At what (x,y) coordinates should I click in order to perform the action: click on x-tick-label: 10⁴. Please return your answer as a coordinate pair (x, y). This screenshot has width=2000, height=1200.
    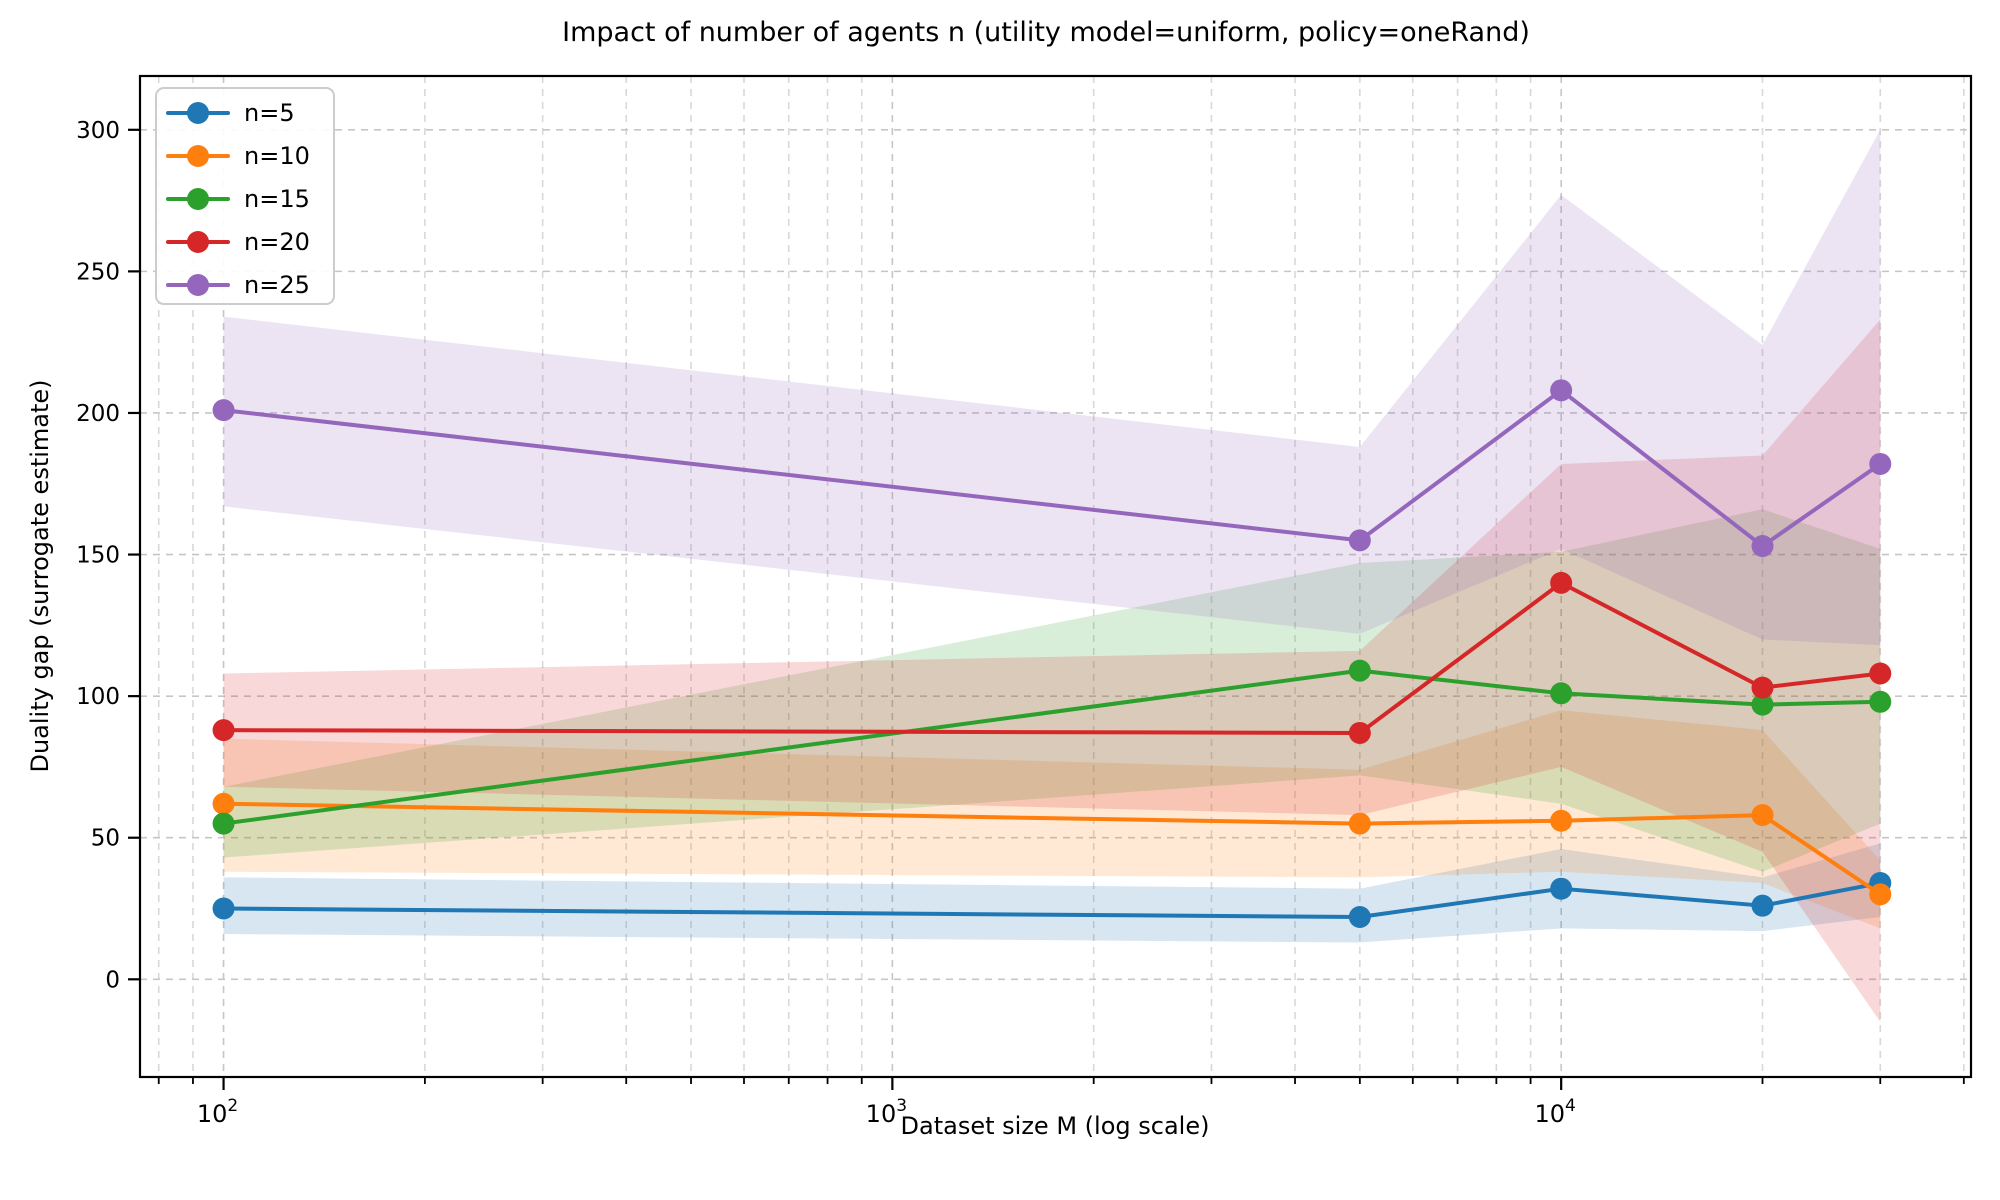
    Looking at the image, I should click on (1554, 1112).